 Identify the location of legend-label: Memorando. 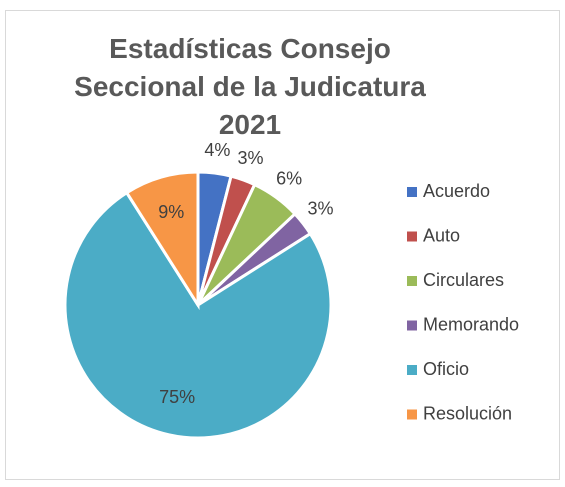
(471, 324).